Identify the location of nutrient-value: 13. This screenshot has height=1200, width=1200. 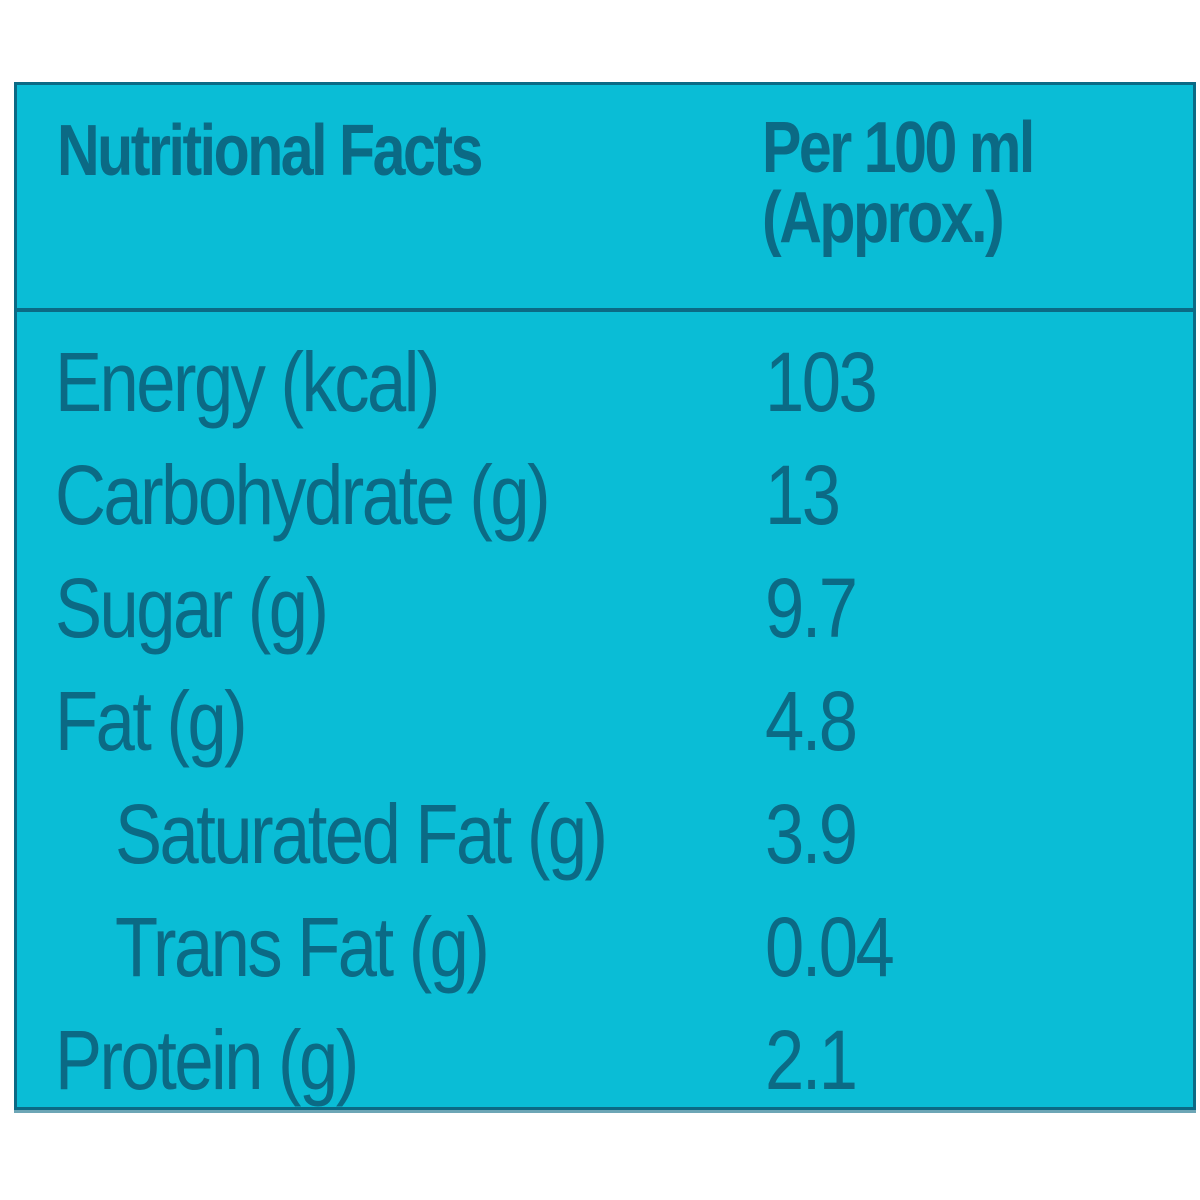
(803, 495).